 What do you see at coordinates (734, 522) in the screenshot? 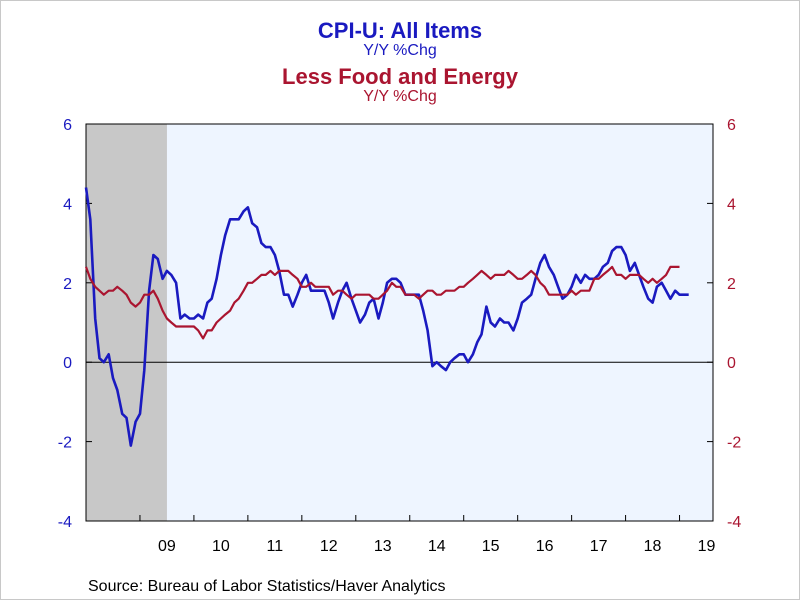
I see `y-tick-label-right: -4` at bounding box center [734, 522].